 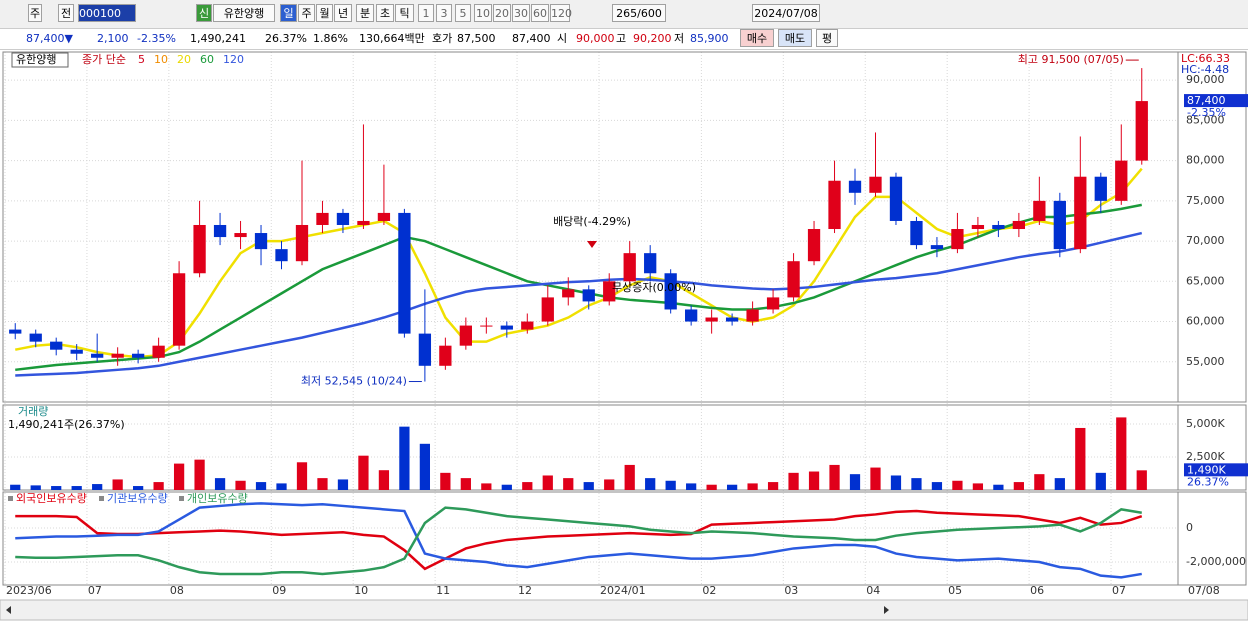 What do you see at coordinates (709, 38) in the screenshot?
I see `quote-item: 85,900` at bounding box center [709, 38].